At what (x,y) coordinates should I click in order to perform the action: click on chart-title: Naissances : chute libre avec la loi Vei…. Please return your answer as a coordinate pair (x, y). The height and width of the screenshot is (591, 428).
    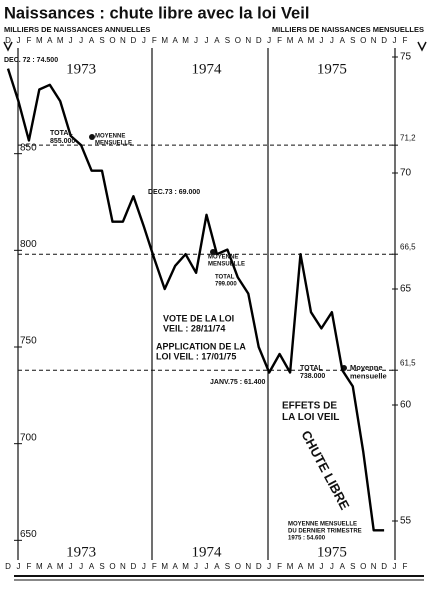
    Looking at the image, I should click on (156, 13).